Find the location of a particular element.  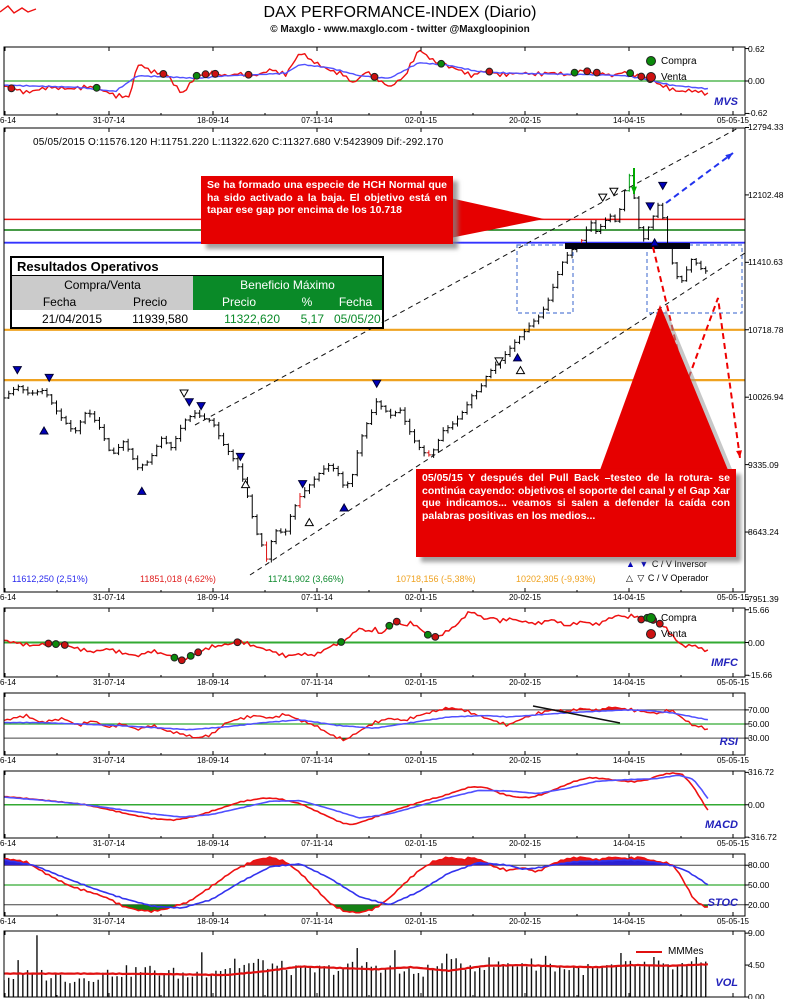

y-tick-label: 8643.24 is located at coordinates (763, 532).